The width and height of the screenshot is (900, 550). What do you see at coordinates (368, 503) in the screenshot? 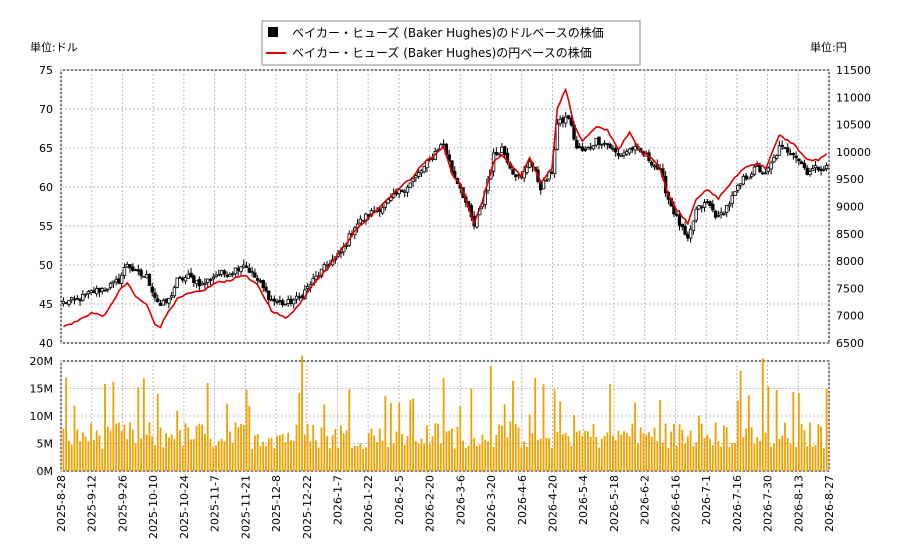
I see `date-tick-label: 2026-1-22` at bounding box center [368, 503].